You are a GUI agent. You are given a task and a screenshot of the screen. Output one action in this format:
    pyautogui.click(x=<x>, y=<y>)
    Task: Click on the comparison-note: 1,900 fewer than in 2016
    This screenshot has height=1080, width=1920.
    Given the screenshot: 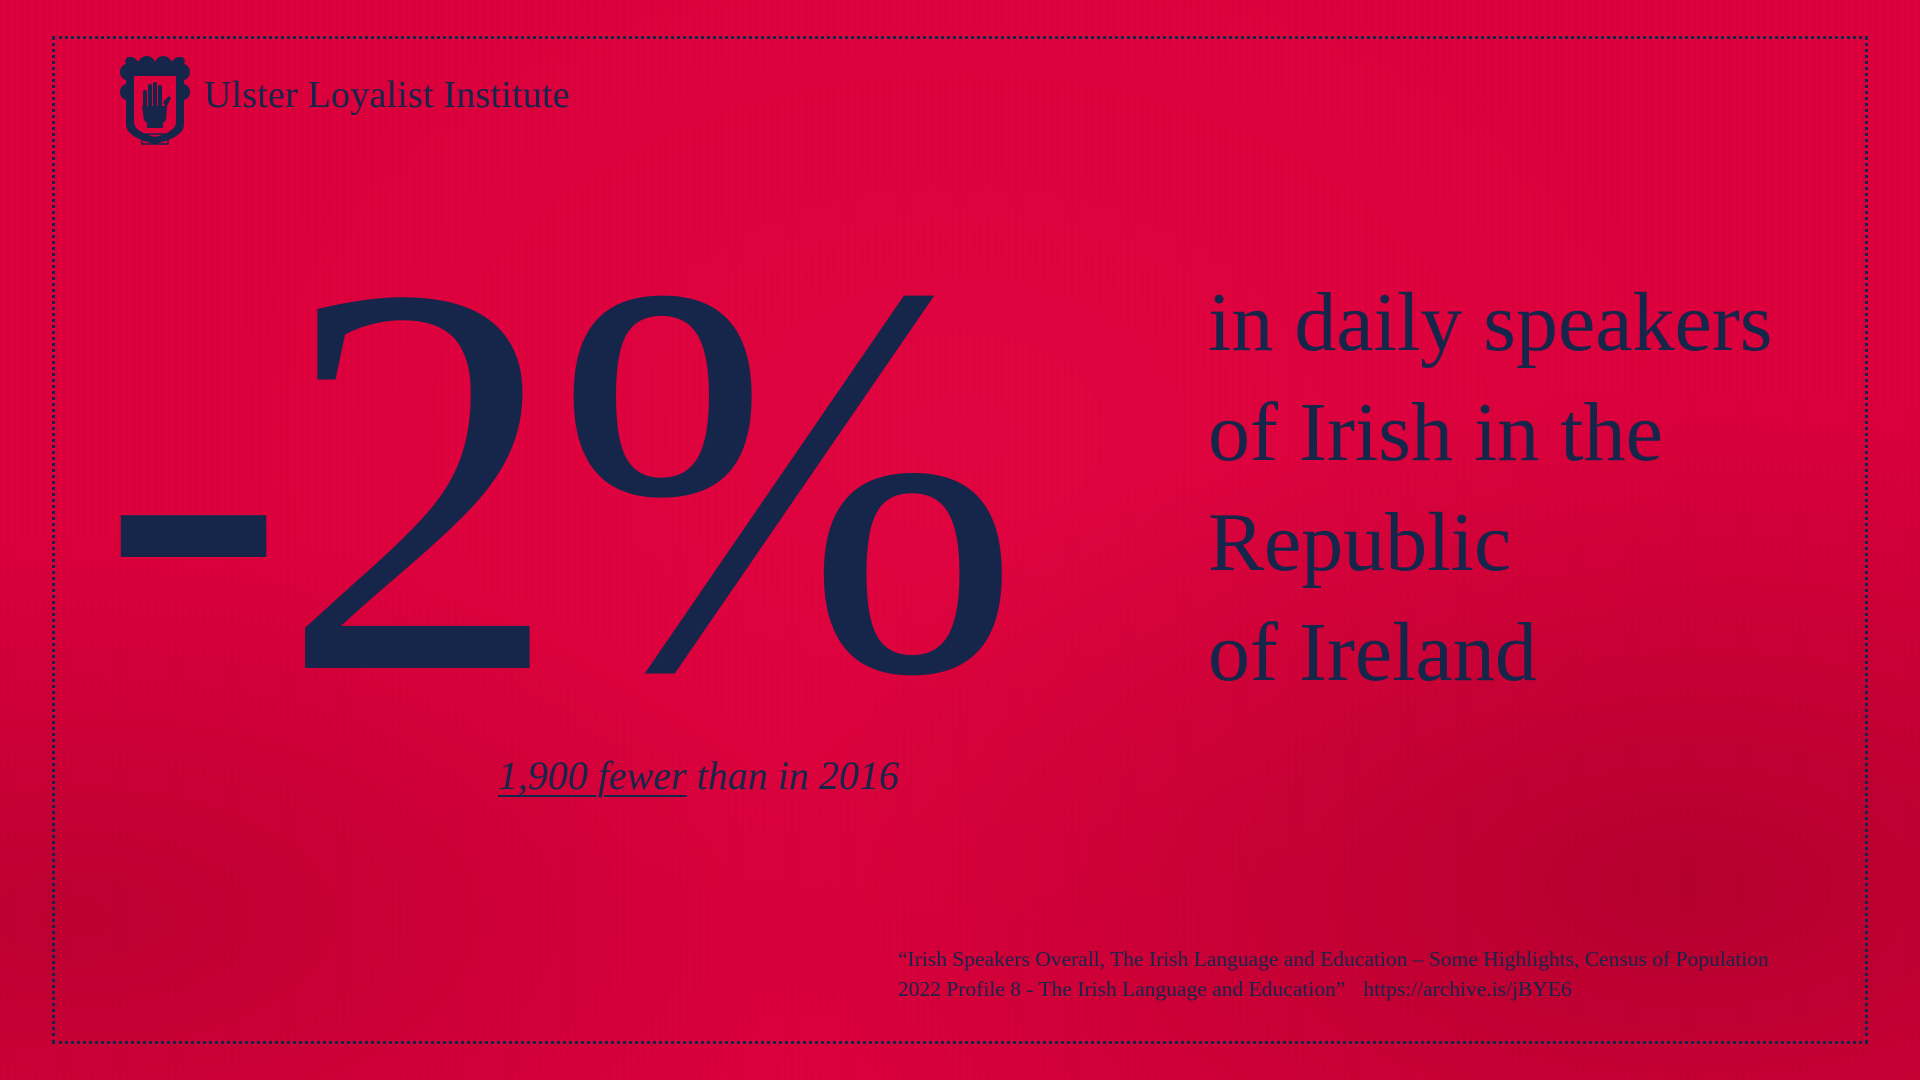 What is the action you would take?
    pyautogui.click(x=698, y=775)
    